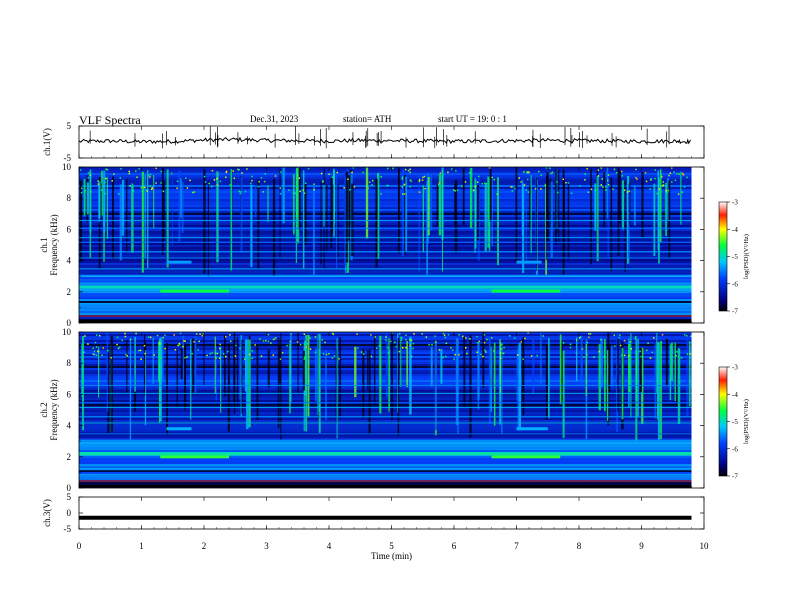 The width and height of the screenshot is (792, 612). I want to click on panel-ylabel: ch.1(V), so click(47, 142).